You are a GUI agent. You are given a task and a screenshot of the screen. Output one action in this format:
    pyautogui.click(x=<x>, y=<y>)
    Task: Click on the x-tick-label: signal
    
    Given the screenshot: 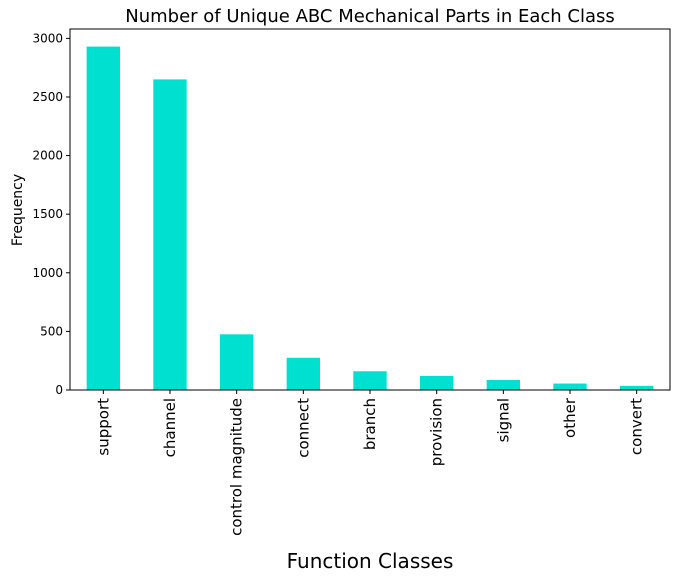 What is the action you would take?
    pyautogui.click(x=503, y=420)
    